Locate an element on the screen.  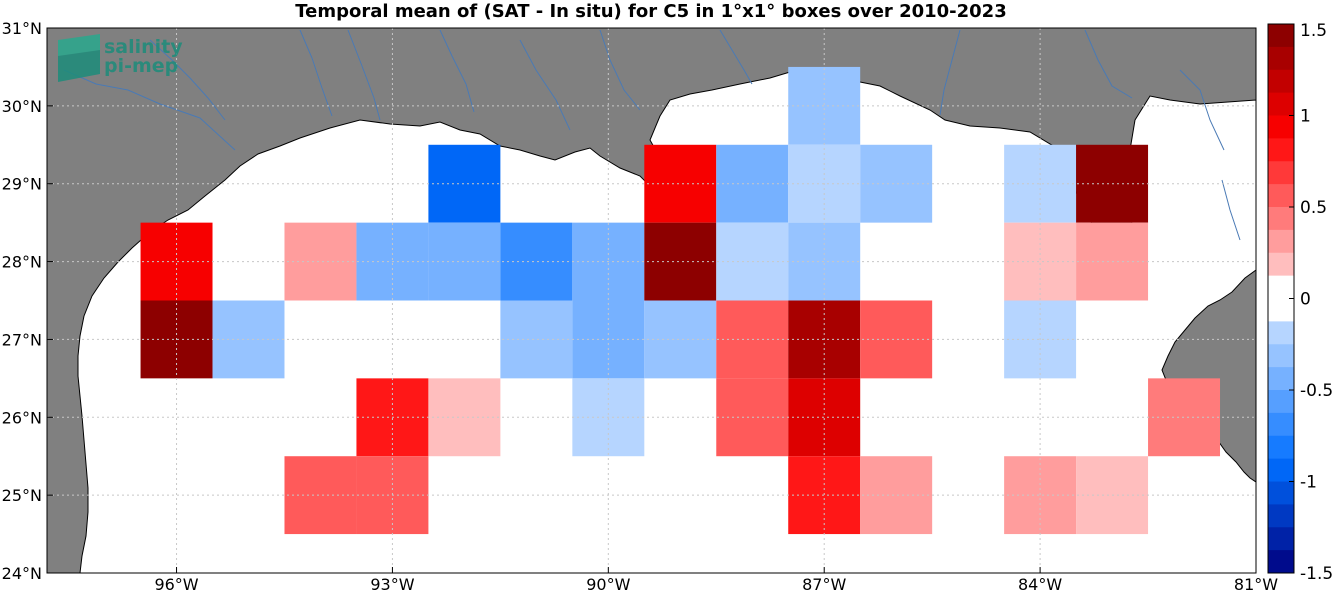
colorbar-axis: 1.5 1 0.5 0 -0.5 -1 -1.5 is located at coordinates (1311, 302).